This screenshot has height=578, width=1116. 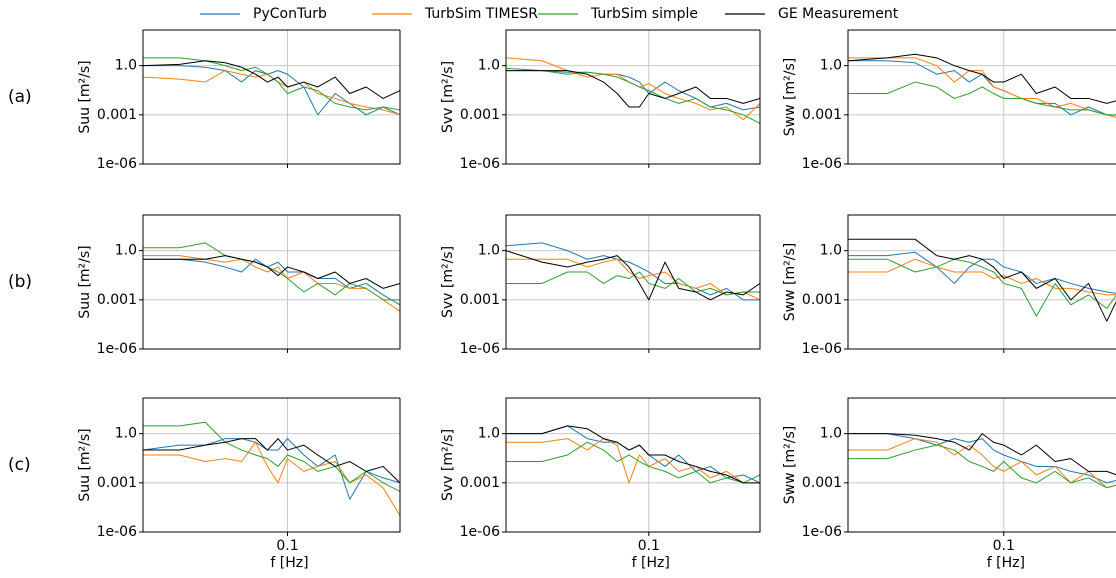 What do you see at coordinates (20, 282) in the screenshot?
I see `panel-label: (b)` at bounding box center [20, 282].